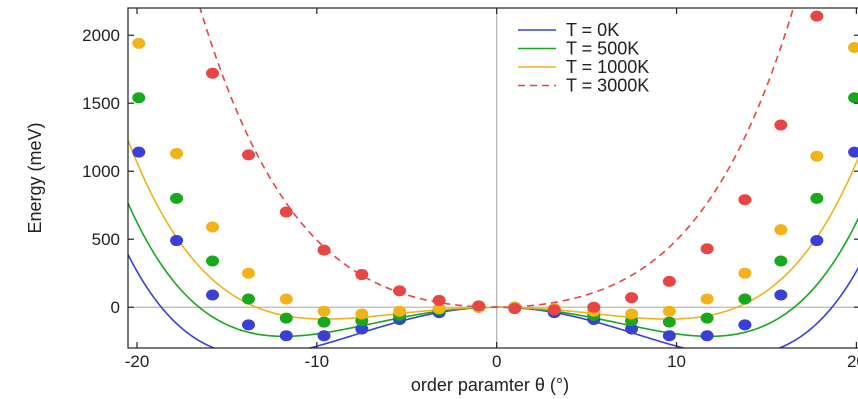 The width and height of the screenshot is (858, 399). Describe the element at coordinates (101, 35) in the screenshot. I see `y-tick-label: 2000` at that location.